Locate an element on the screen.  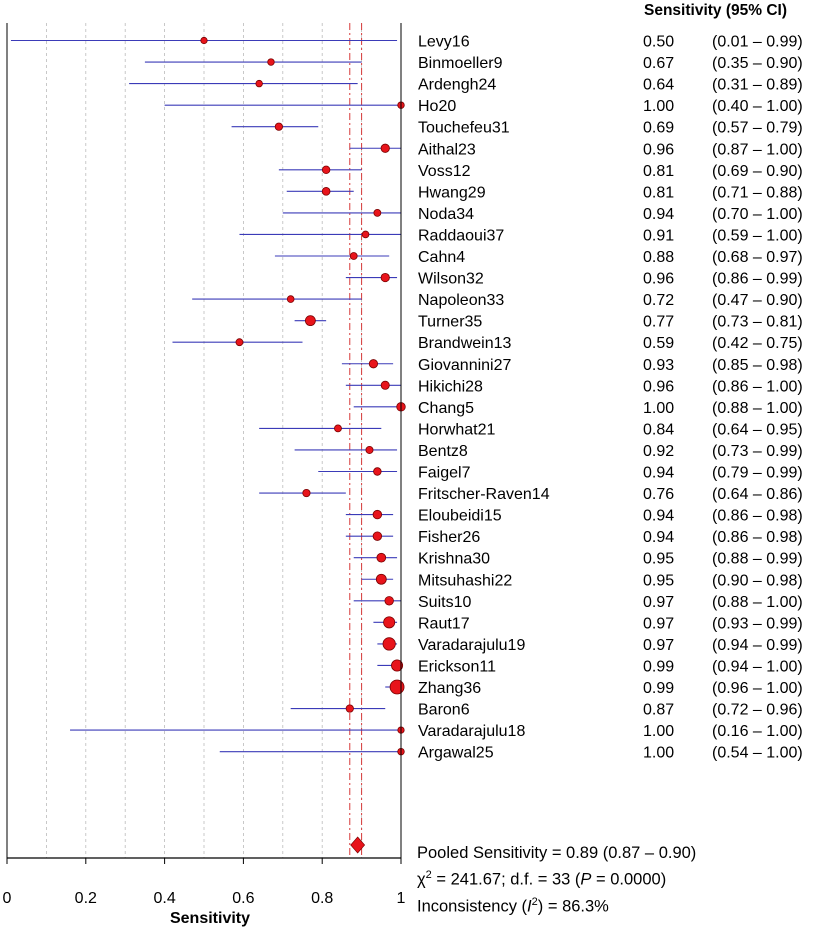
study-name: Eloubeidi15 is located at coordinates (460, 516).